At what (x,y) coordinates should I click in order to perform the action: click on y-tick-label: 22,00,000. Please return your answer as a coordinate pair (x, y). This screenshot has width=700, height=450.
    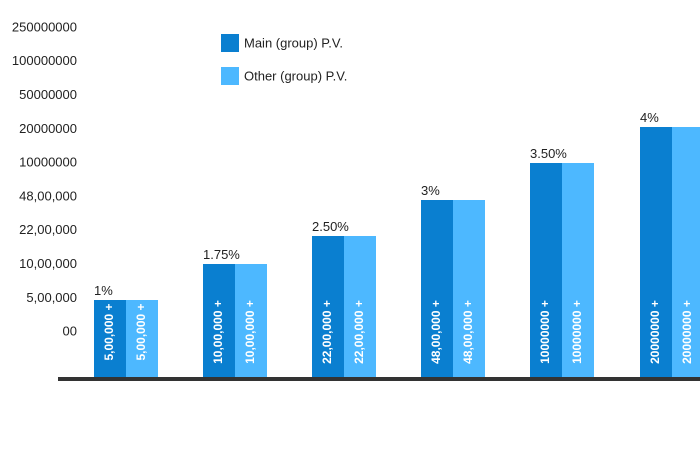
    Looking at the image, I should click on (48, 229).